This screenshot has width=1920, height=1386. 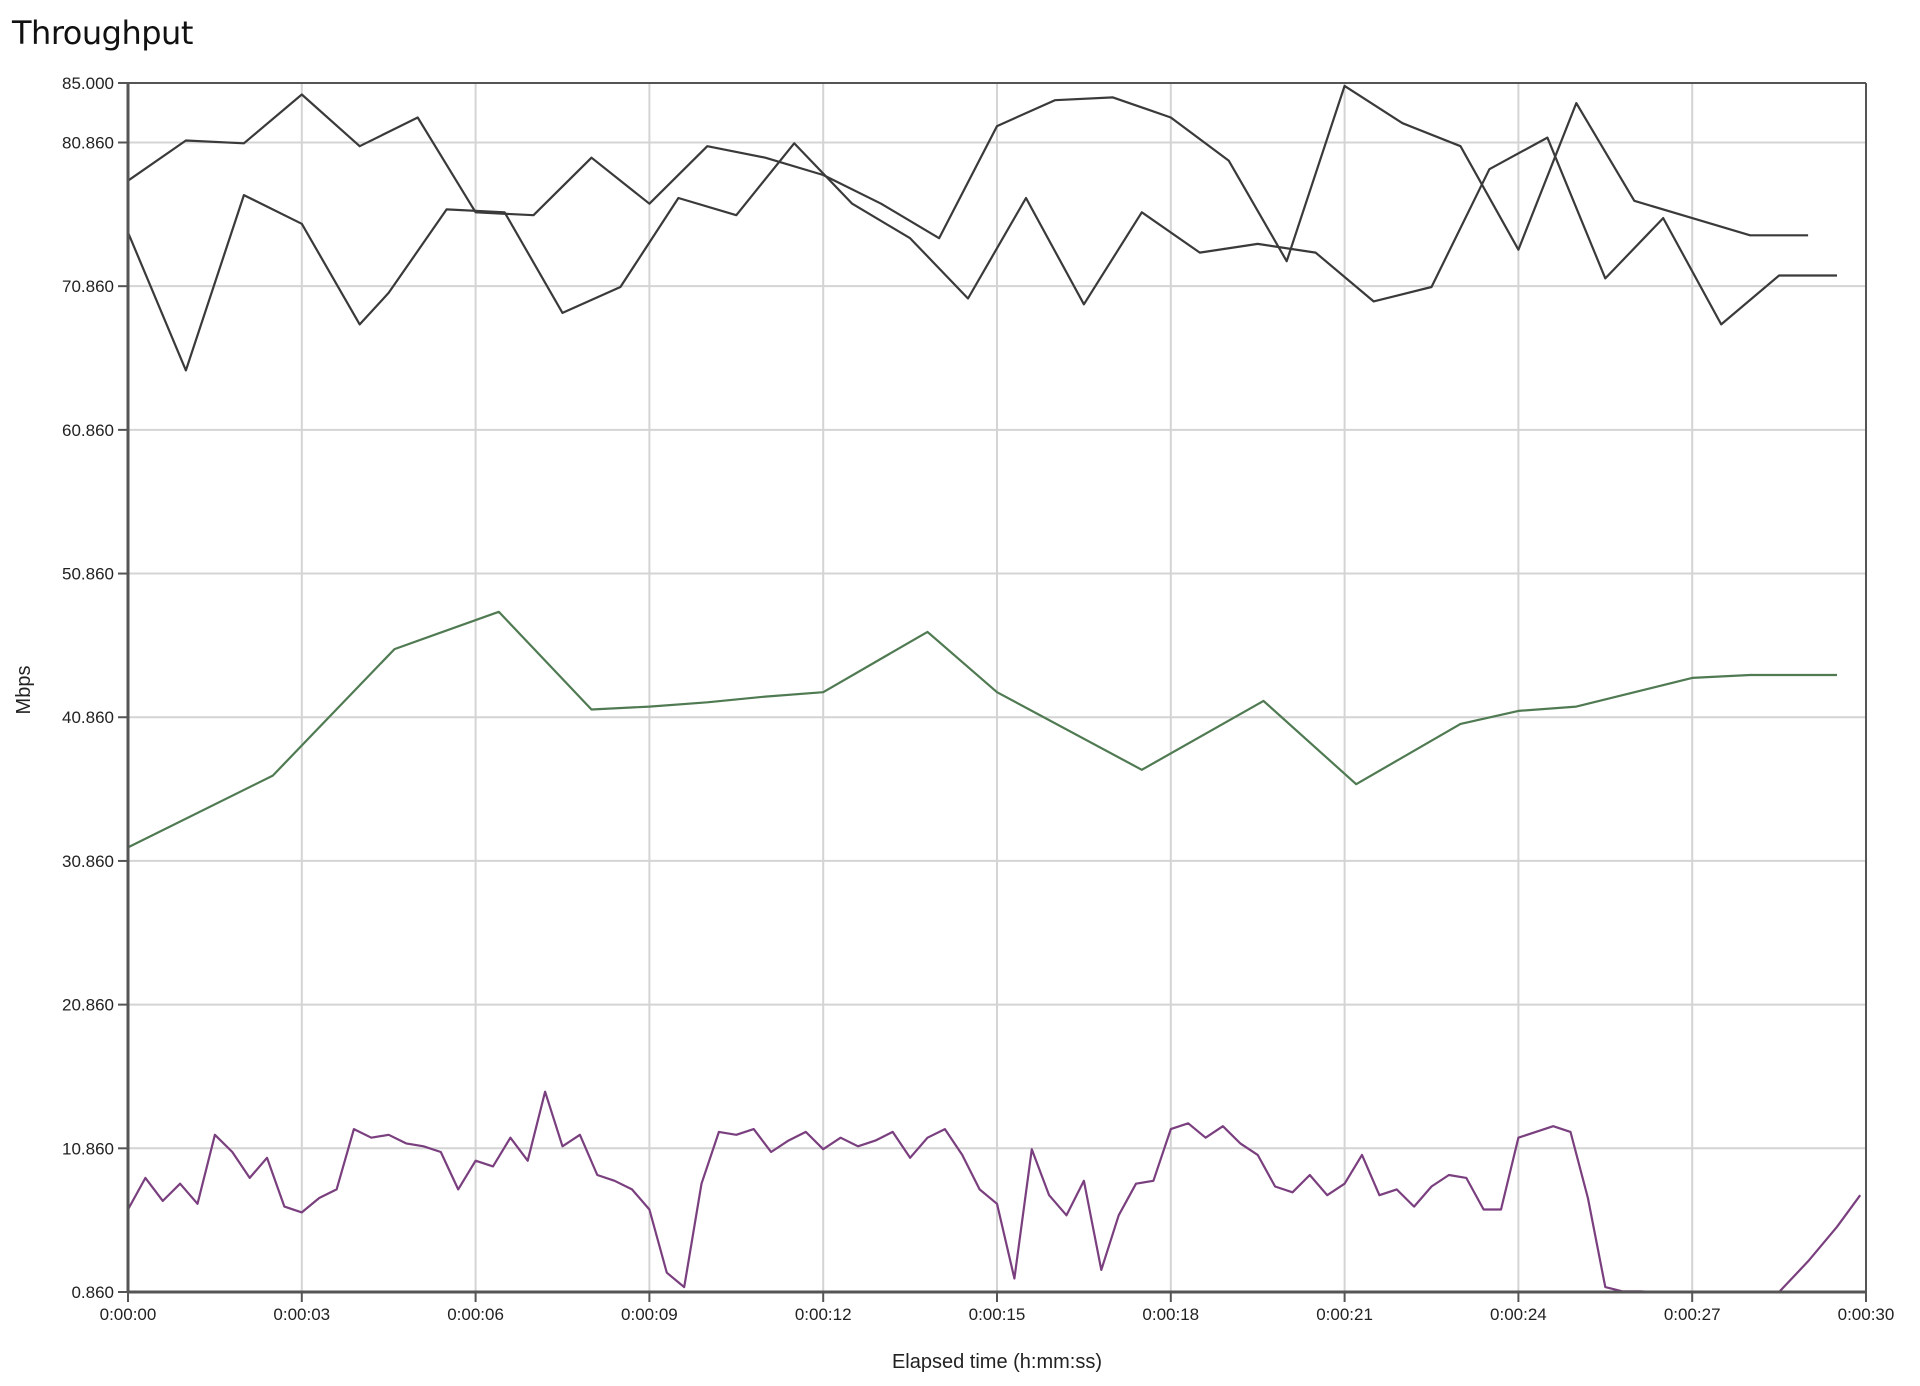 I want to click on series-1-line, so click(x=968, y=173).